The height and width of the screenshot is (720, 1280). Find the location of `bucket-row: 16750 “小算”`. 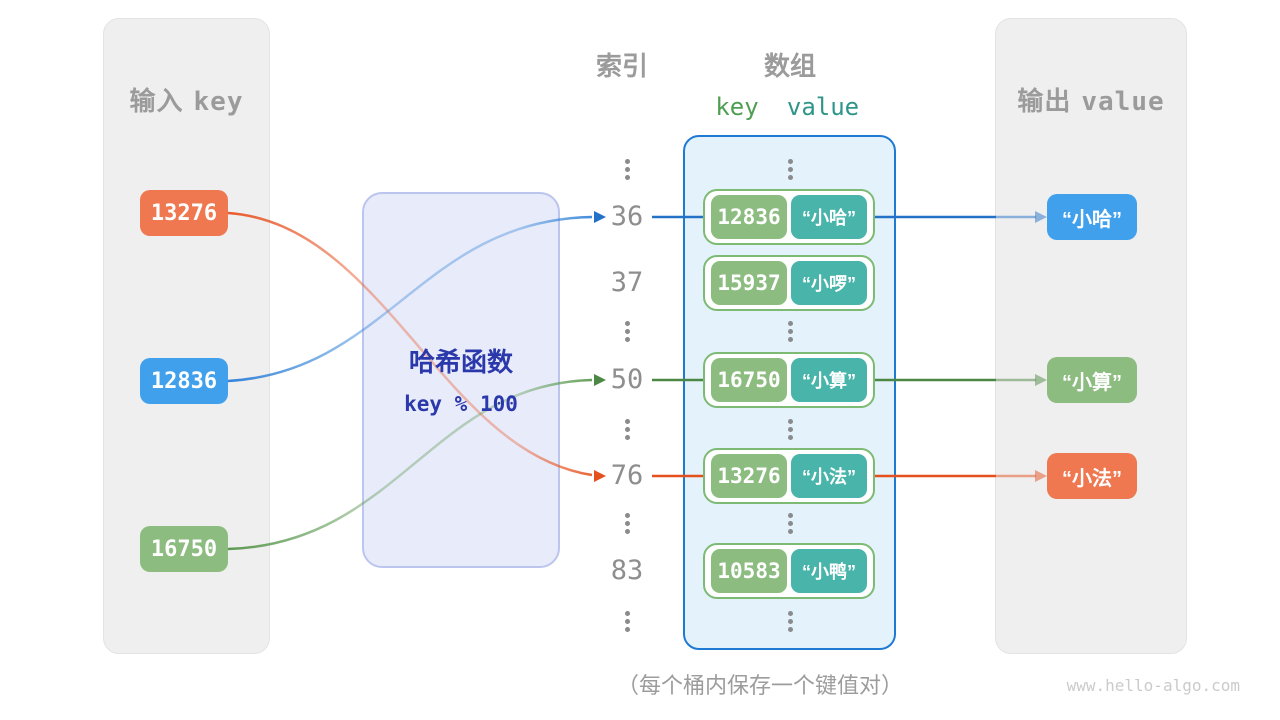

bucket-row: 16750 “小算” is located at coordinates (789, 380).